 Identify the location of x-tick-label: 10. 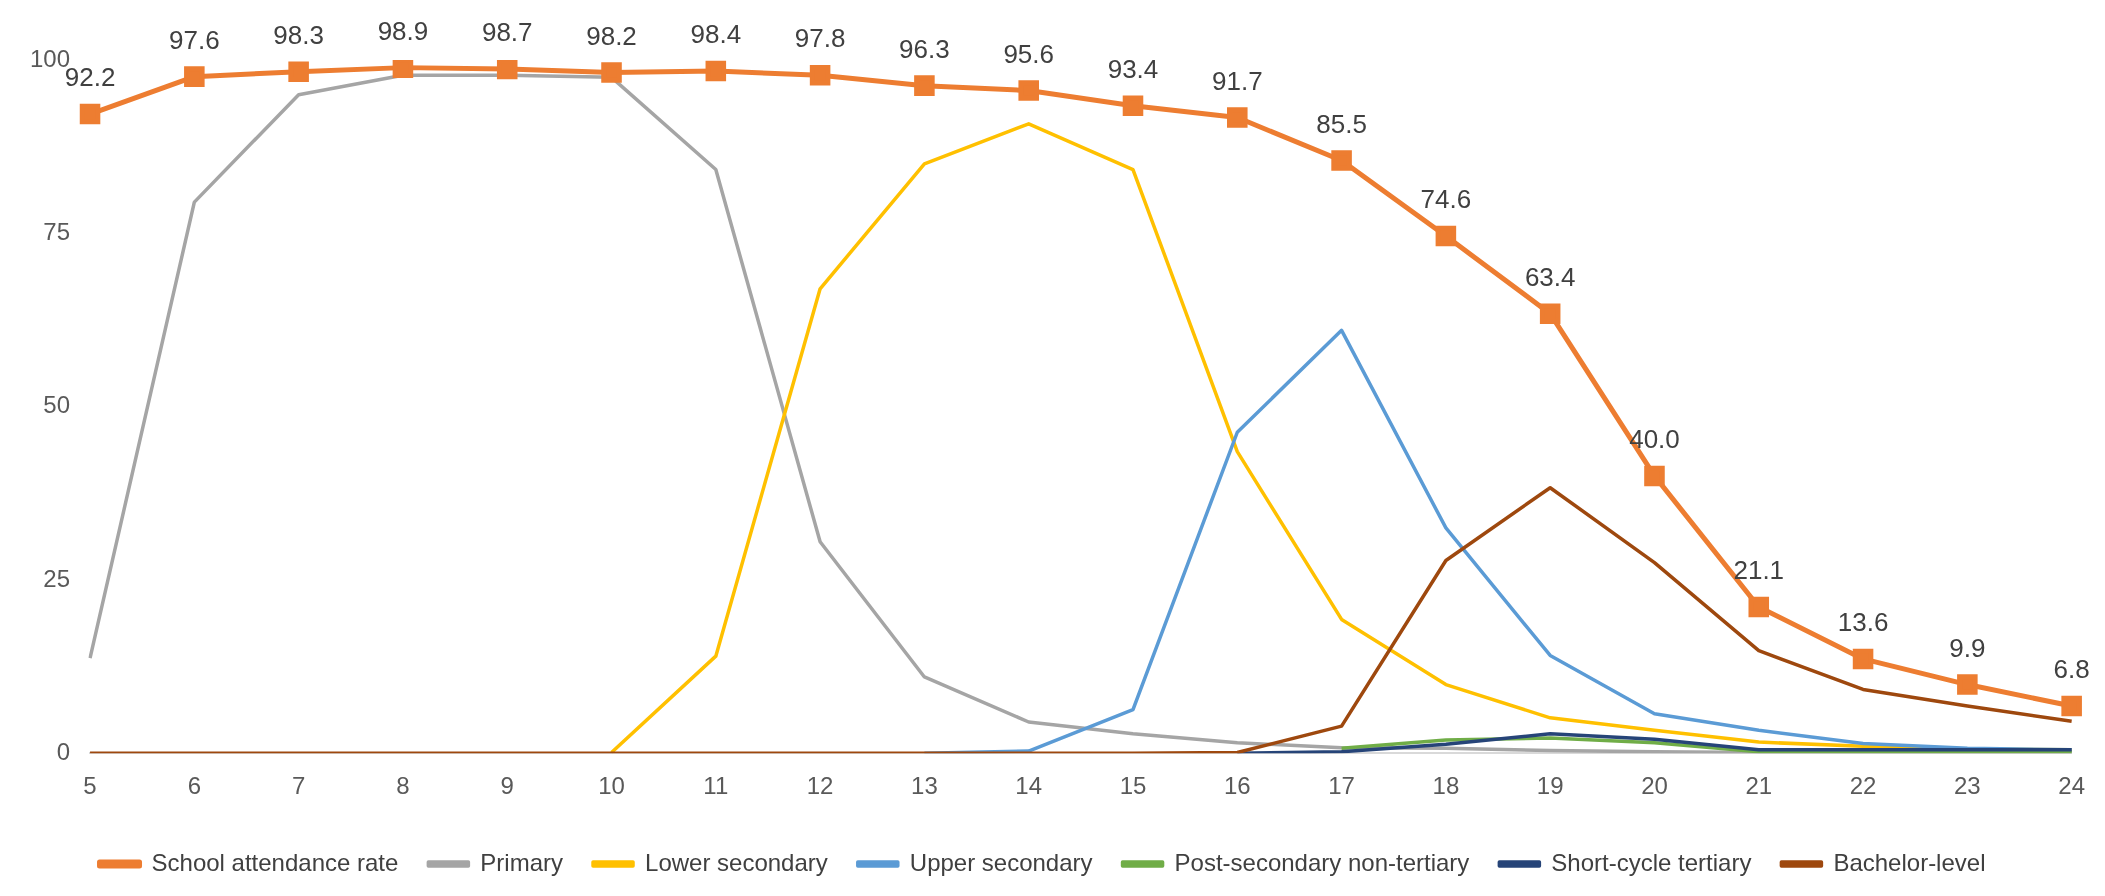
(611, 786).